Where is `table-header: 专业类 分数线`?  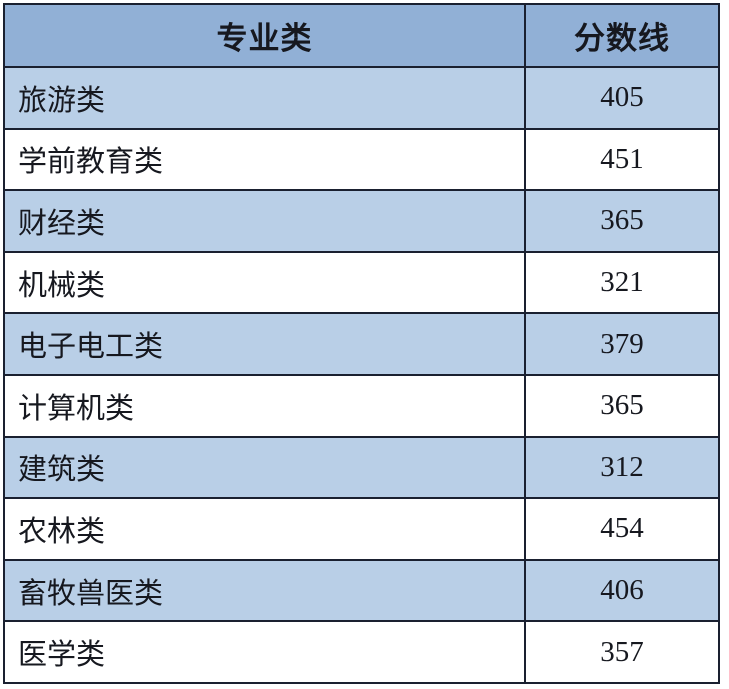 table-header: 专业类 分数线 is located at coordinates (361, 35).